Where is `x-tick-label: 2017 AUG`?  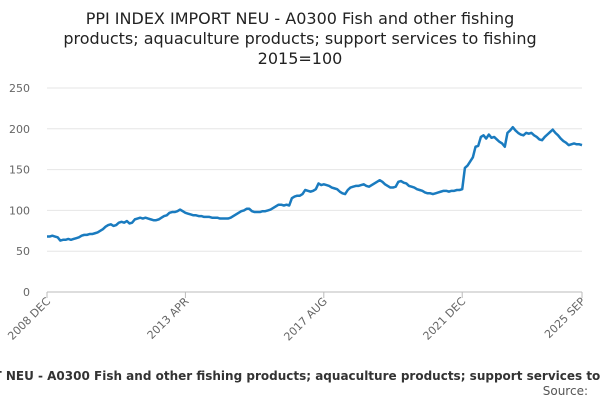 x-tick-label: 2017 AUG is located at coordinates (305, 319).